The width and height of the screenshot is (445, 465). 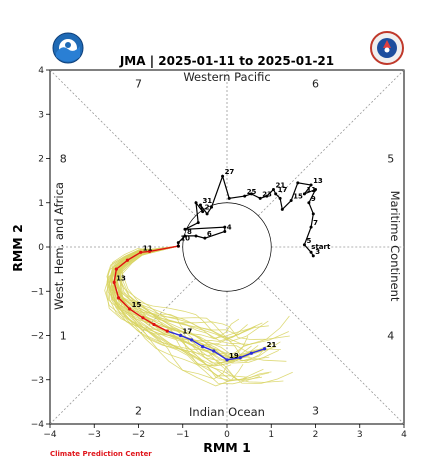 I want to click on y-tick-label: 4, so click(x=41, y=71).